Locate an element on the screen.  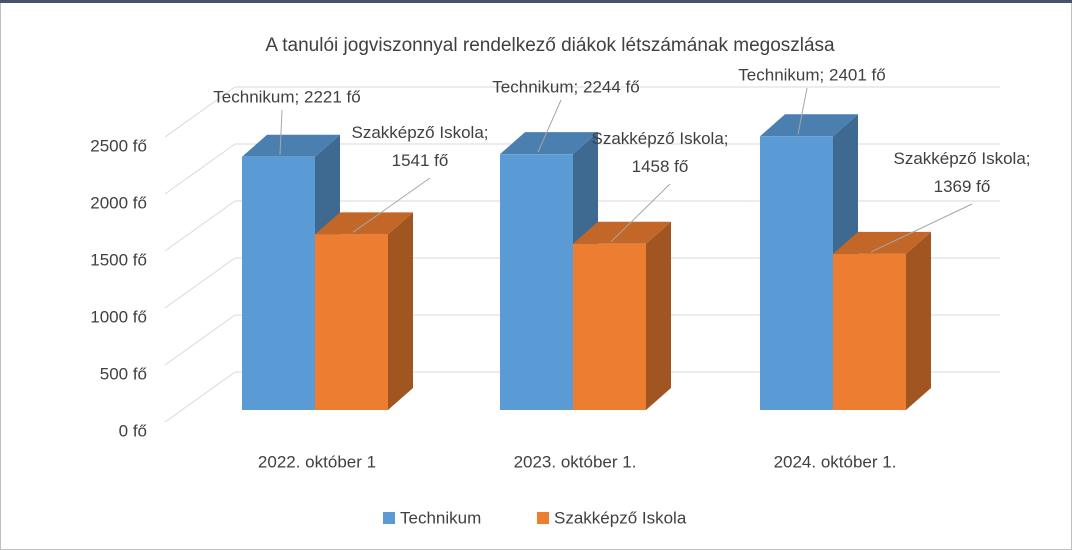
y-tick-label: 2500 fő is located at coordinates (118, 145).